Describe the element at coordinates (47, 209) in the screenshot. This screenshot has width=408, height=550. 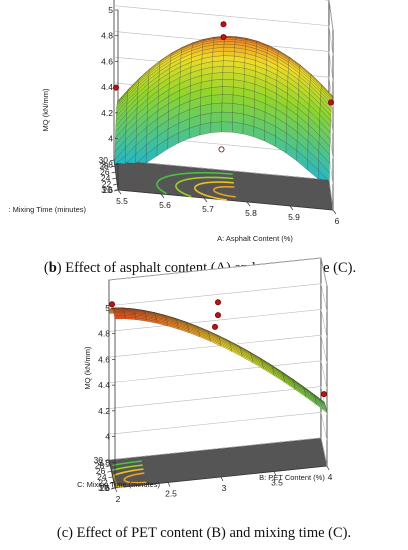
I see `y-axis-label: : Mixing Time (minutes)` at that location.